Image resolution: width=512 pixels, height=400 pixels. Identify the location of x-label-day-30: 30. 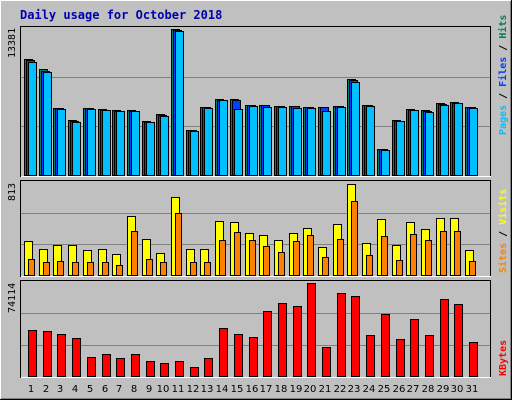
(457, 389).